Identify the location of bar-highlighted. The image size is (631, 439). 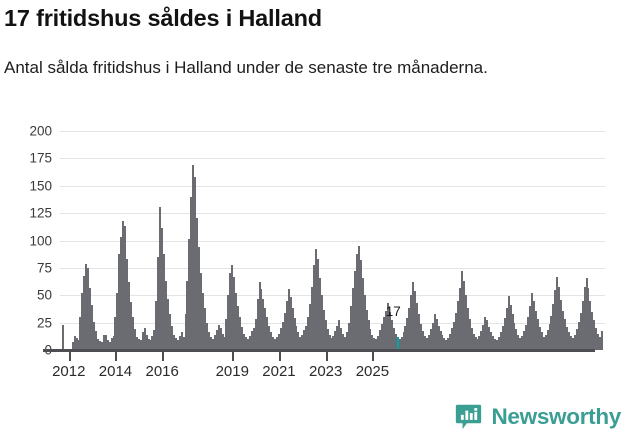
(397, 343).